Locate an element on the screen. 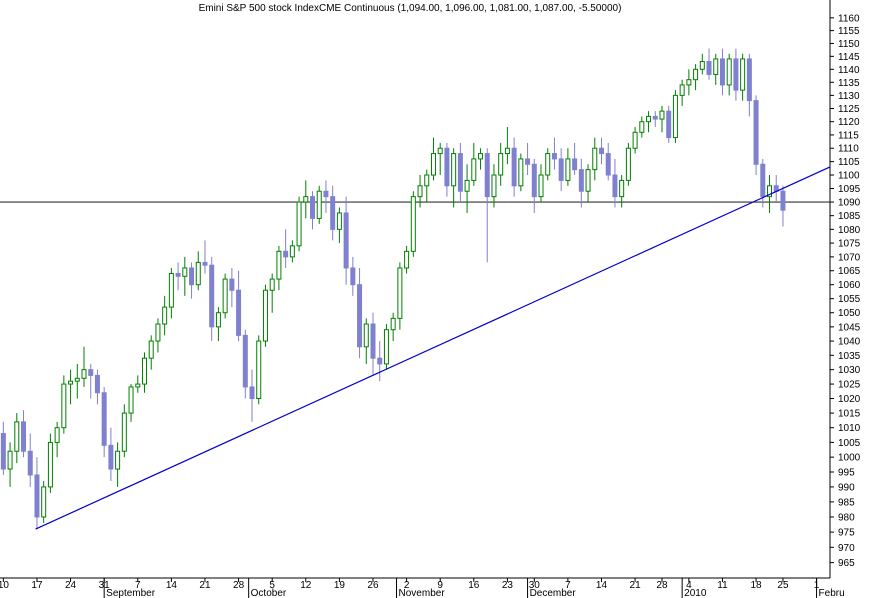  x-tick-label: 11 is located at coordinates (722, 585).